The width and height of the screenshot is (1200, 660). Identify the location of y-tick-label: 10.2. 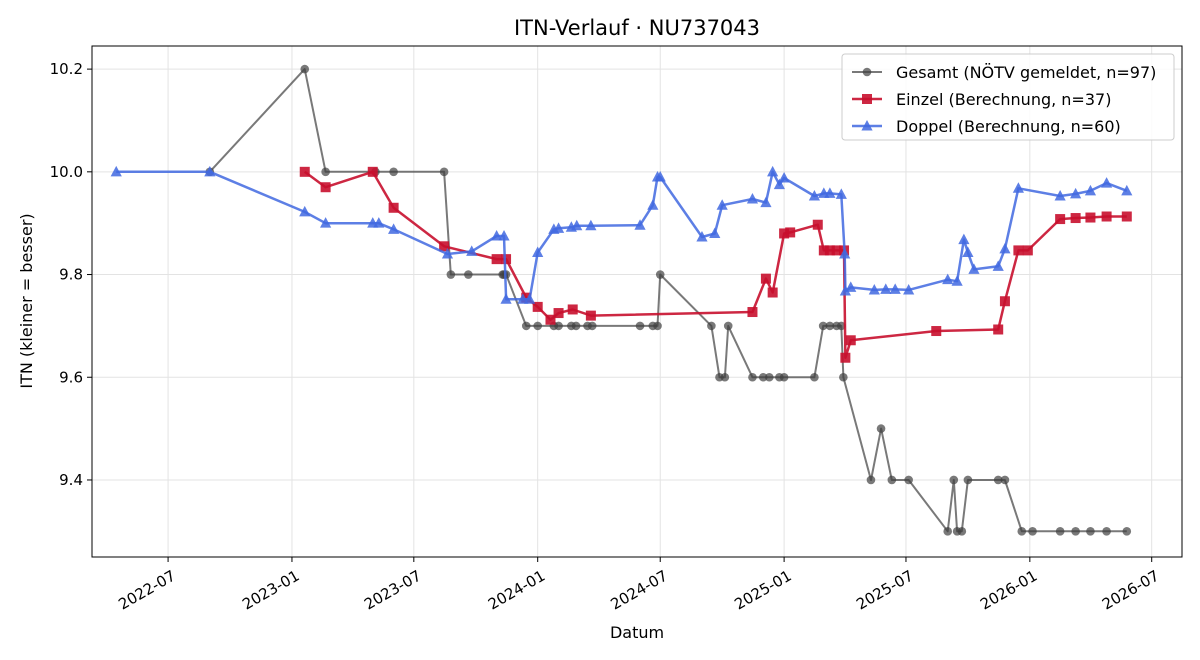
(66, 69).